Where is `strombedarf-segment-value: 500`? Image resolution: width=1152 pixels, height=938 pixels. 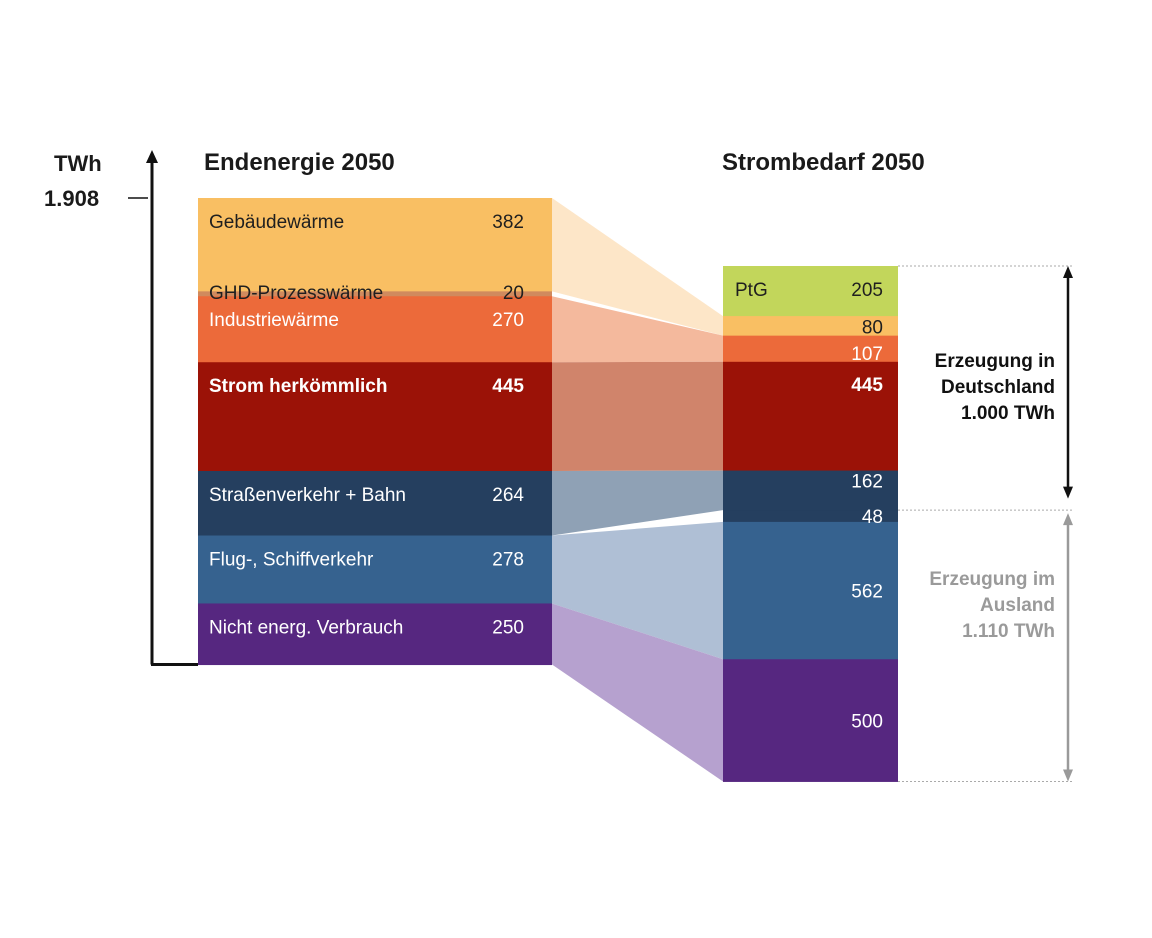 strombedarf-segment-value: 500 is located at coordinates (867, 721).